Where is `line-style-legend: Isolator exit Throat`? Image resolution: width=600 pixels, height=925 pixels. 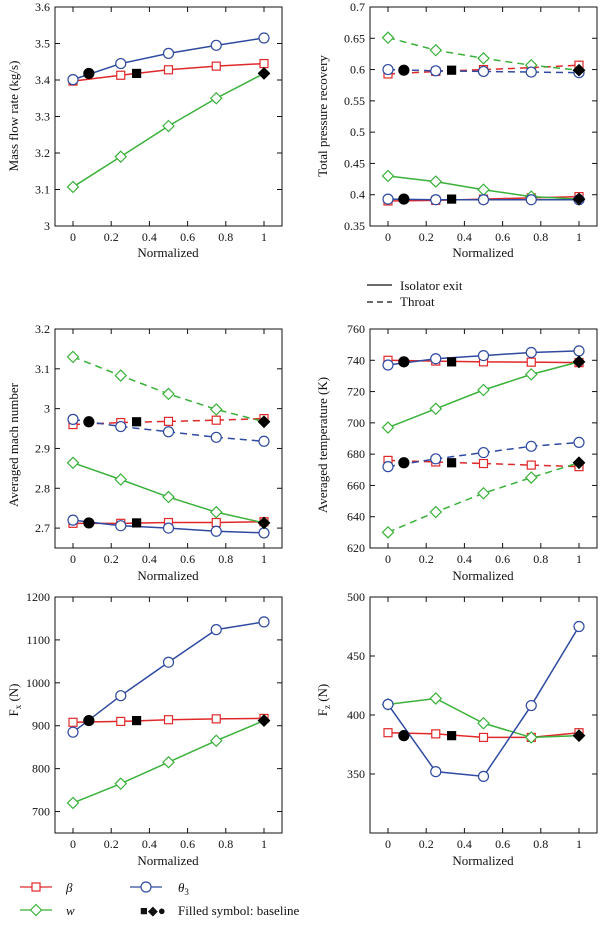 line-style-legend: Isolator exit Throat is located at coordinates (415, 293).